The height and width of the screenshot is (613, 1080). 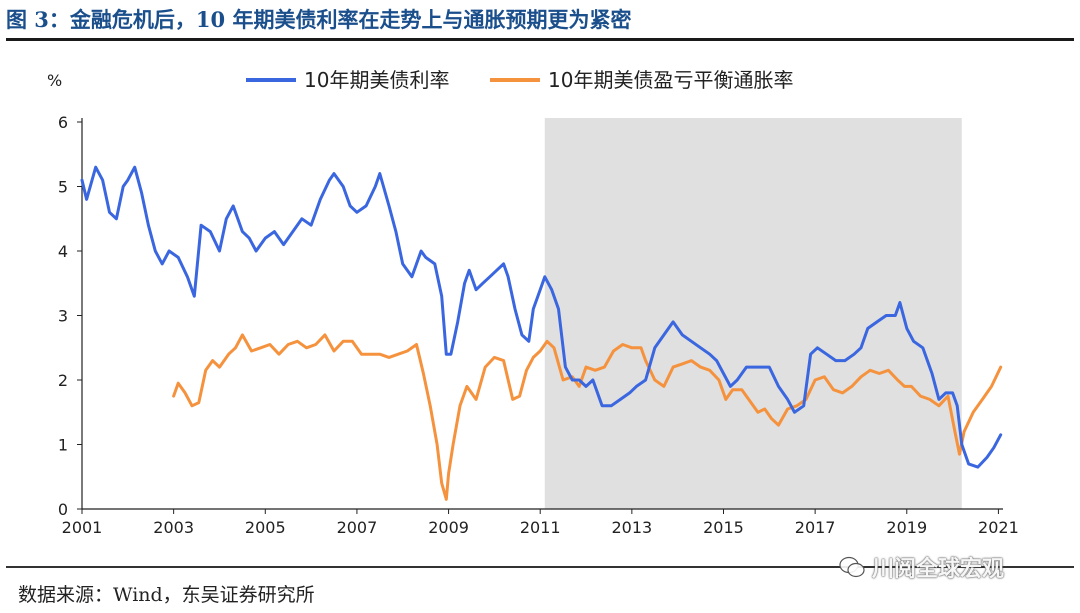 What do you see at coordinates (723, 527) in the screenshot?
I see `x-tick-label: 2015` at bounding box center [723, 527].